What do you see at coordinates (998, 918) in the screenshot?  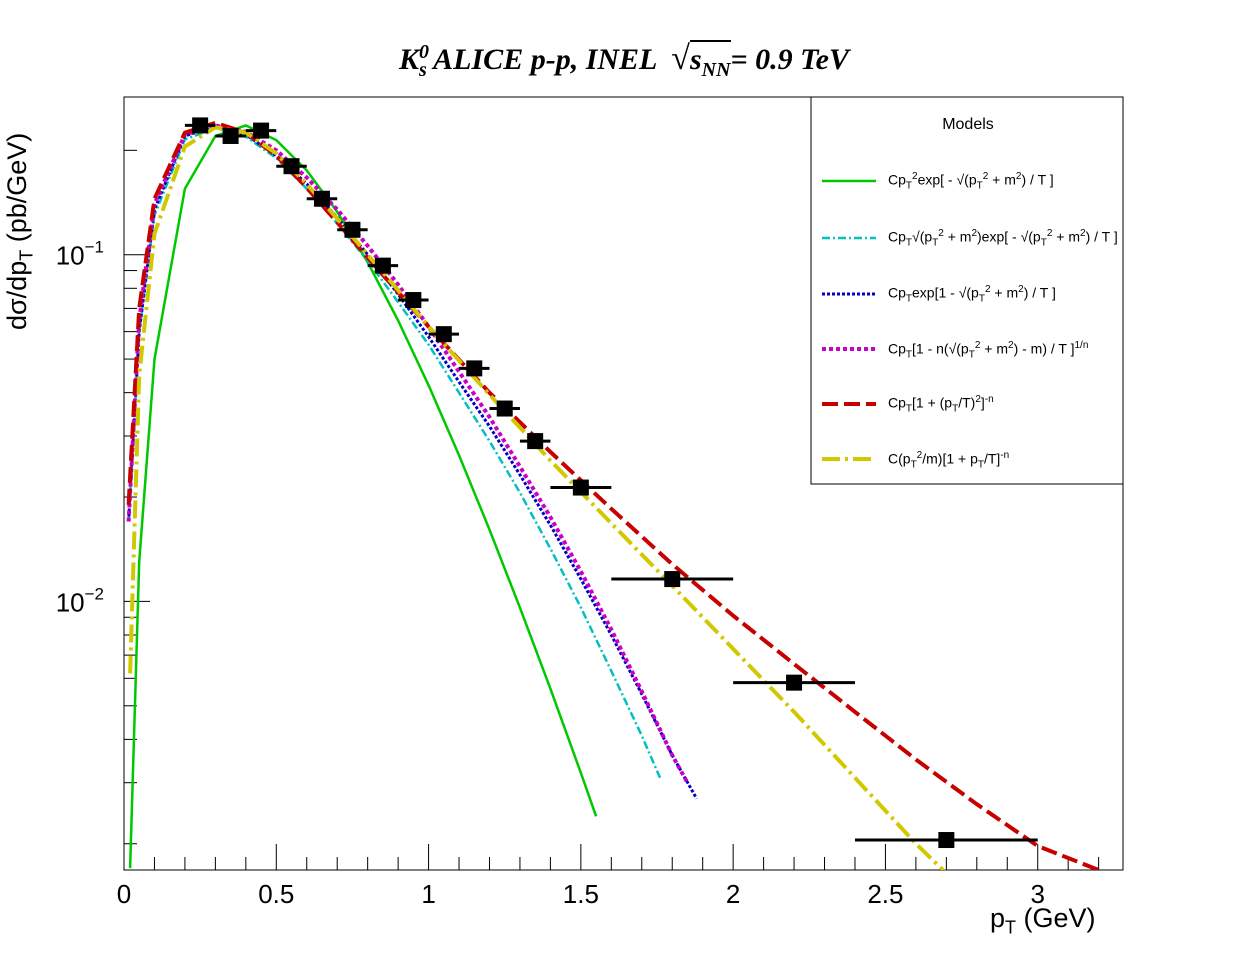 I see `x-axis-label-main: p` at bounding box center [998, 918].